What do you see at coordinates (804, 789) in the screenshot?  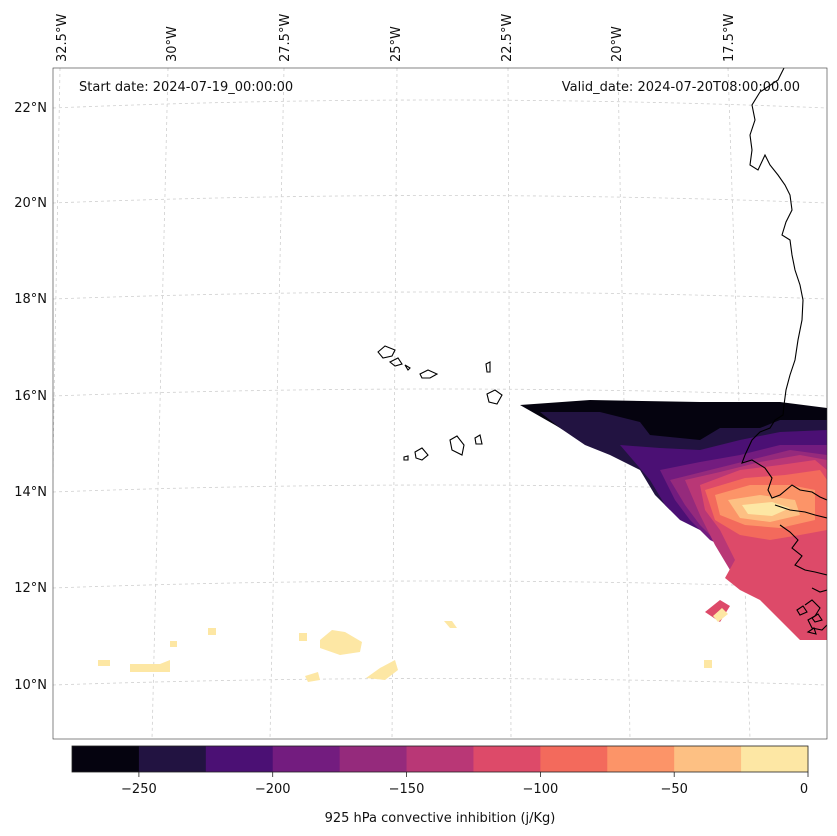 I see `colorbar-tick-label: 0` at bounding box center [804, 789].